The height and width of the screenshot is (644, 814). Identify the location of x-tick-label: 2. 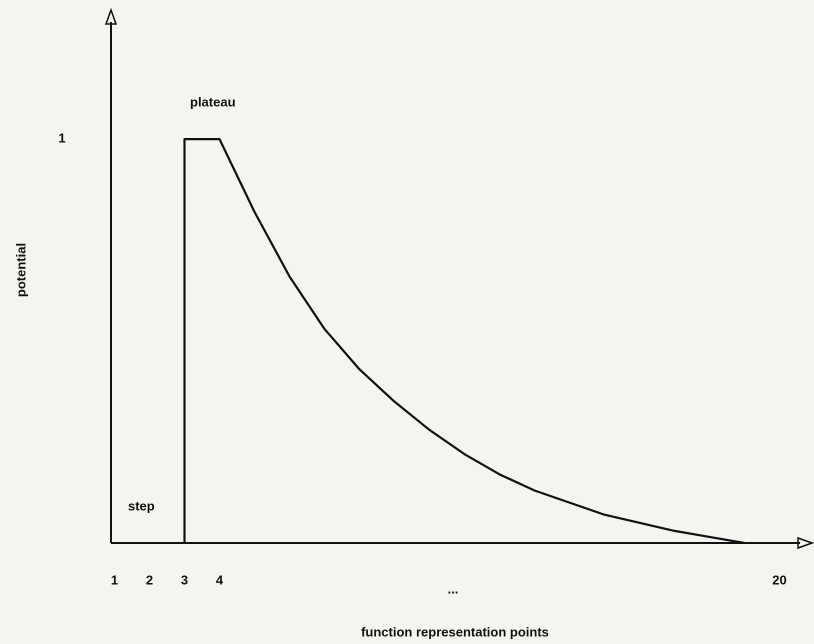
(149, 579).